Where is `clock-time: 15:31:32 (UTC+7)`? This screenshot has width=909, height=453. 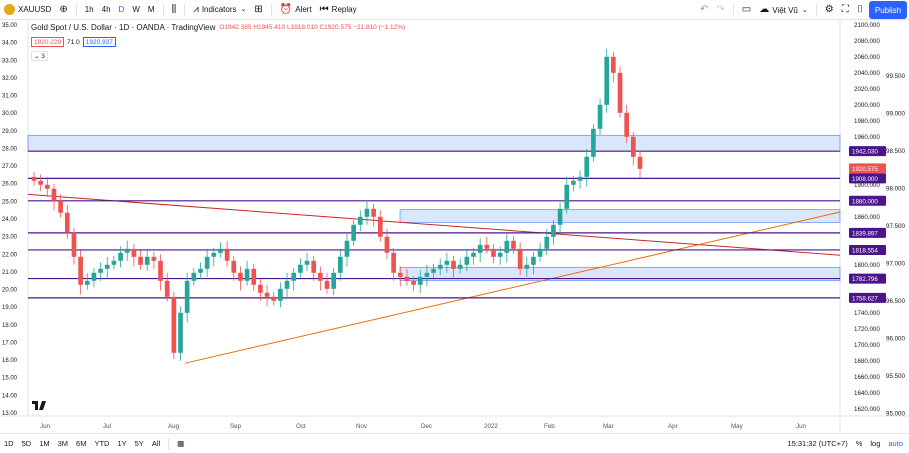 clock-time: 15:31:32 (UTC+7) is located at coordinates (817, 443).